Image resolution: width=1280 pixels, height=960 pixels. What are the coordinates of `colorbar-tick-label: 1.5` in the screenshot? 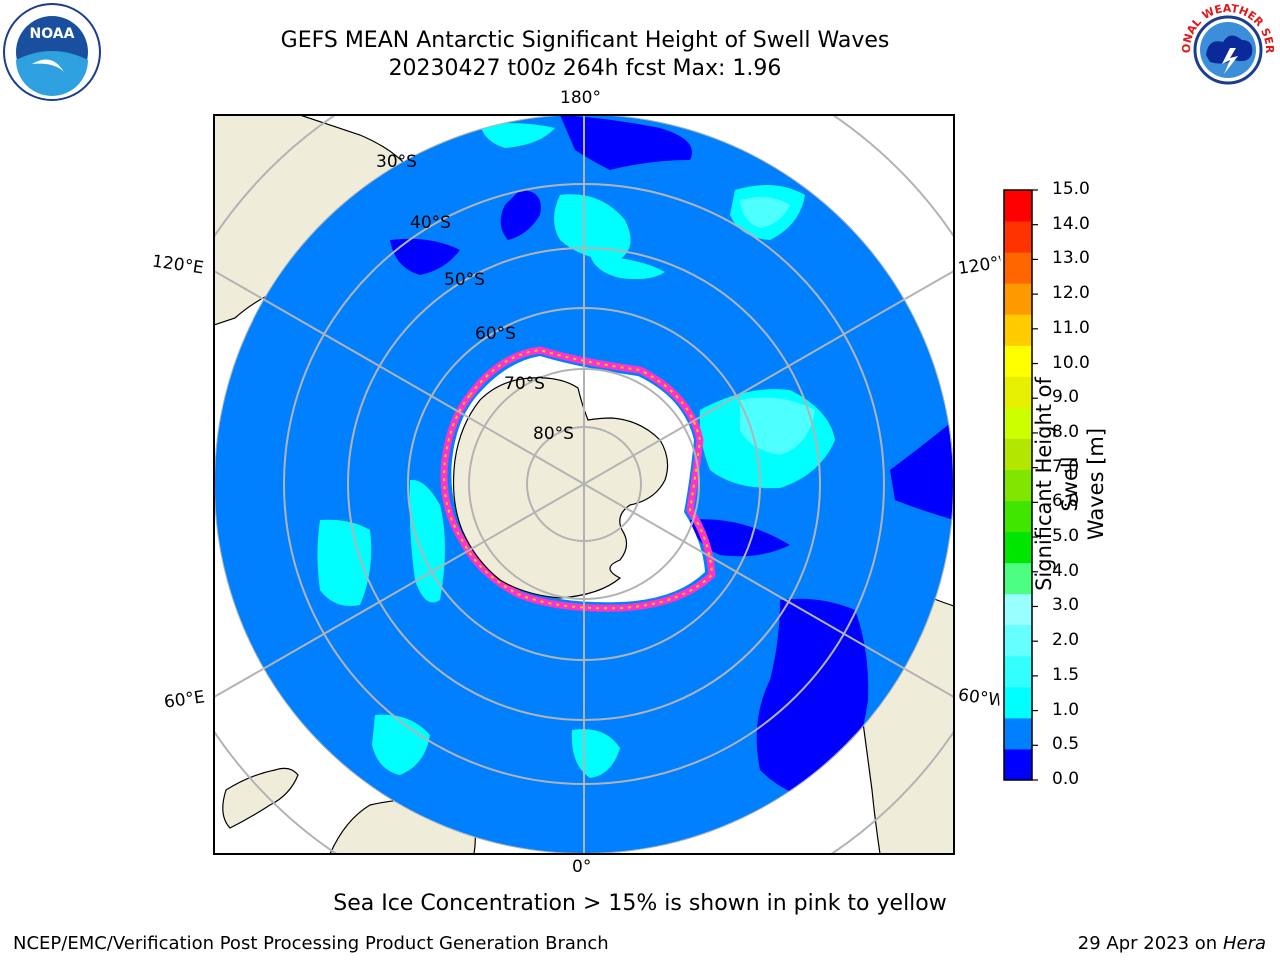 It's located at (1066, 674).